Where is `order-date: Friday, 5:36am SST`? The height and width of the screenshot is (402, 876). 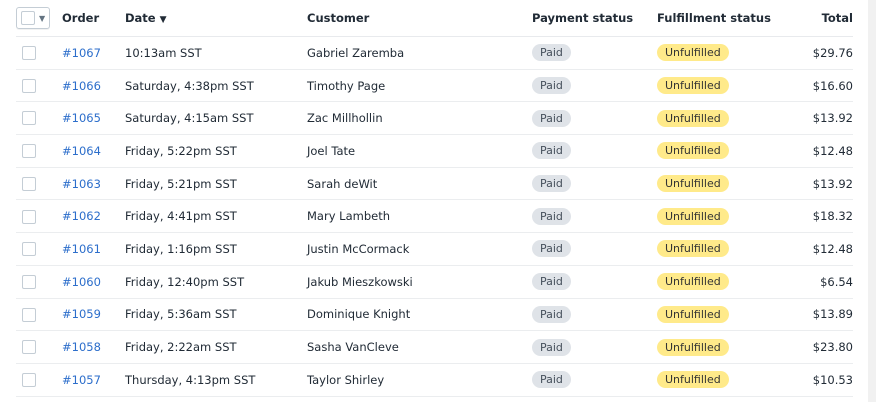 order-date: Friday, 5:36am SST is located at coordinates (216, 315).